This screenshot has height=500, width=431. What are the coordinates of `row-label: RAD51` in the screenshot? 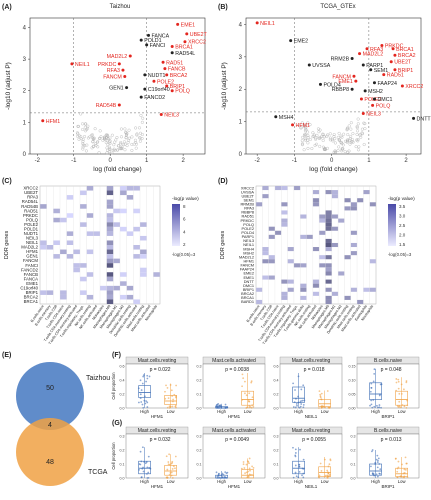 It's located at (31, 210).